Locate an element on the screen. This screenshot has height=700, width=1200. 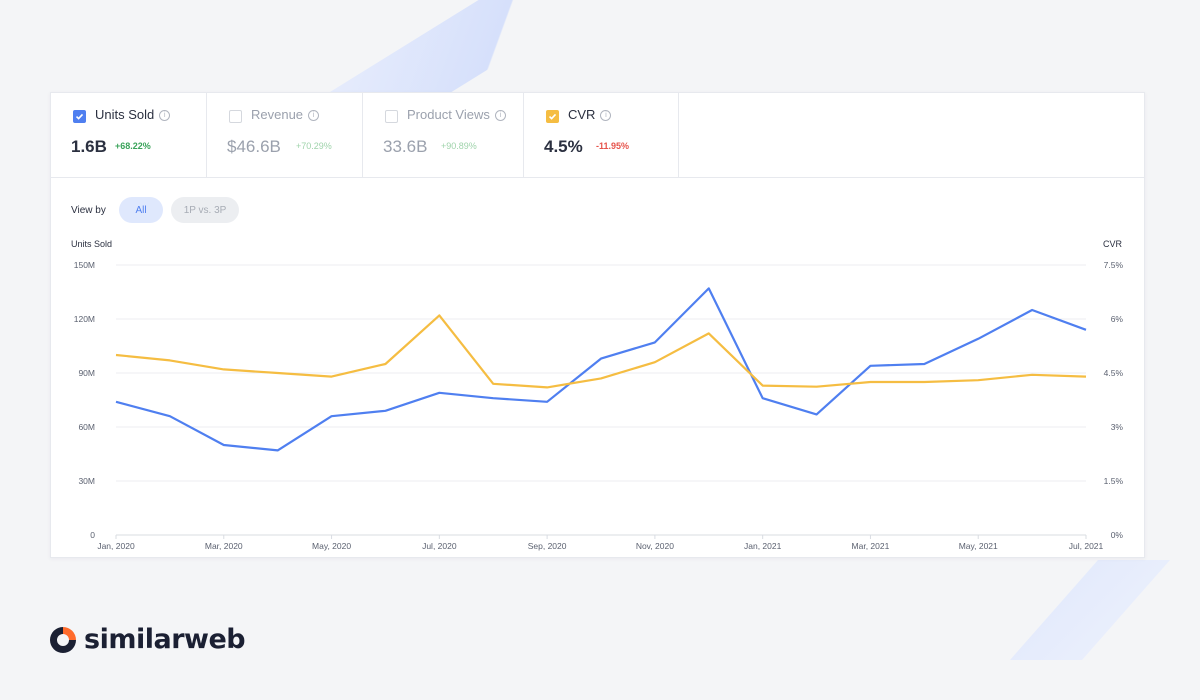
metric-change: +70.29% is located at coordinates (314, 146).